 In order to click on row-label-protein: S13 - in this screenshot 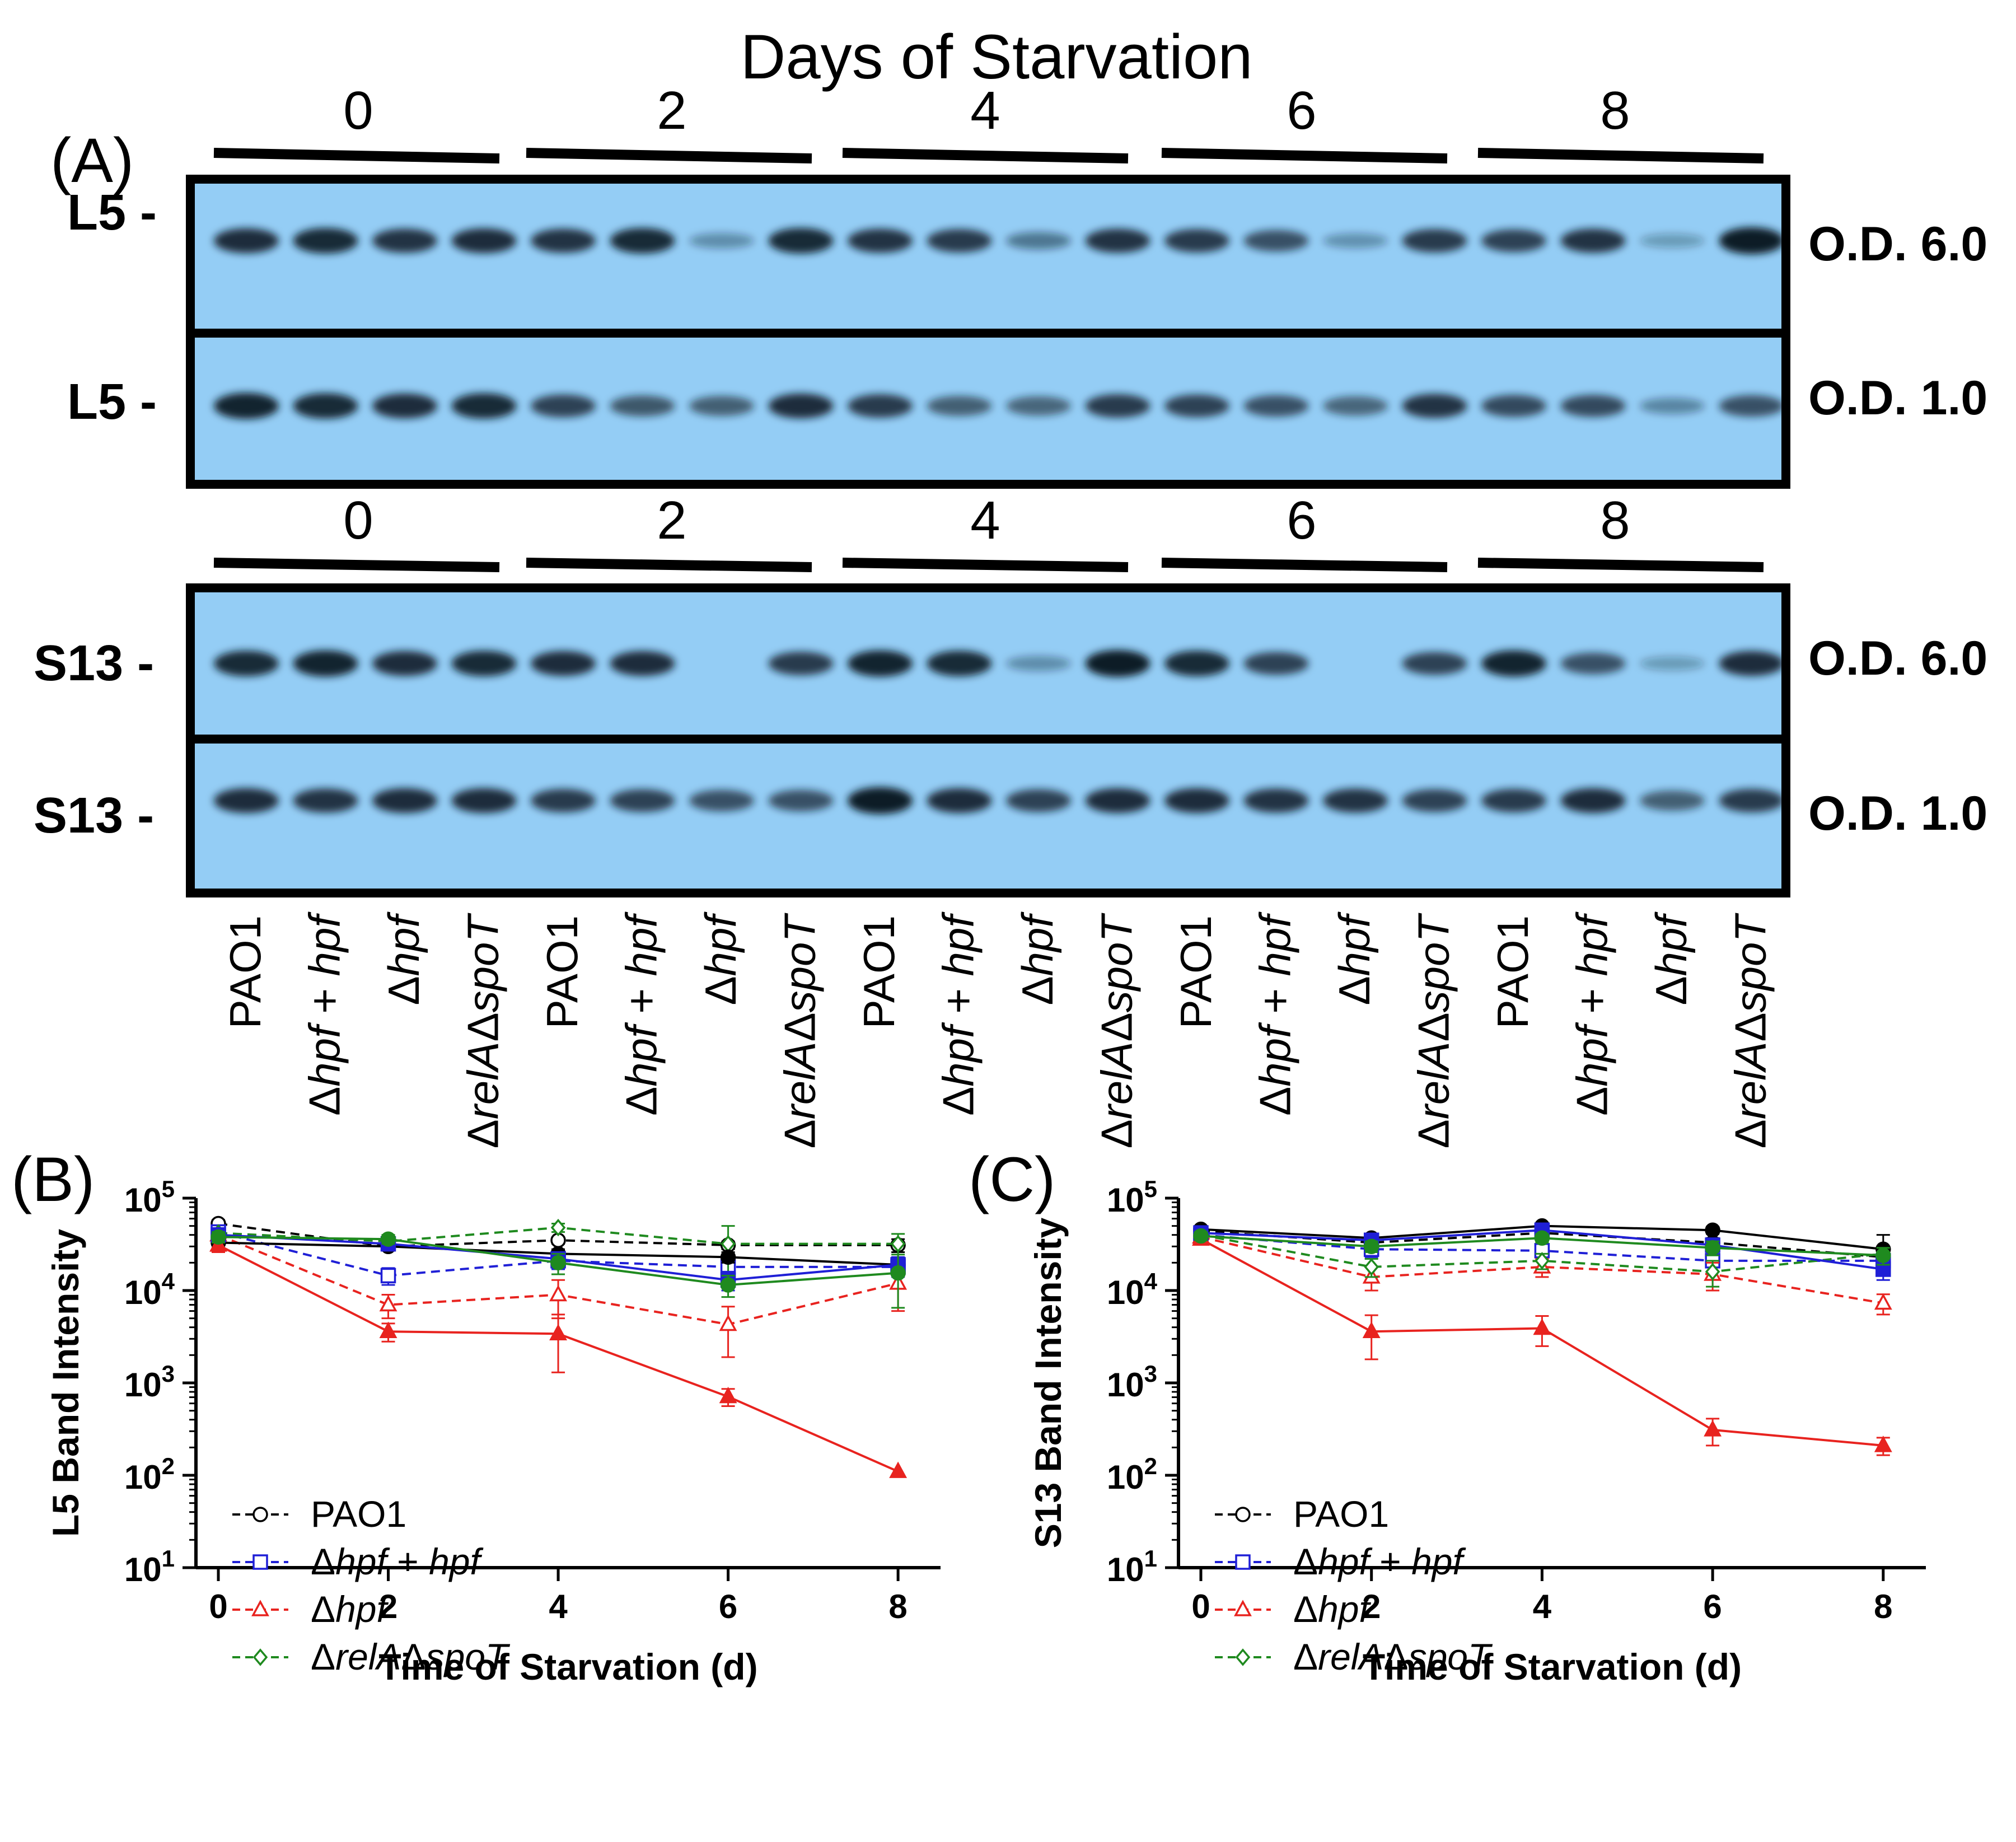, I will do `click(94, 663)`.